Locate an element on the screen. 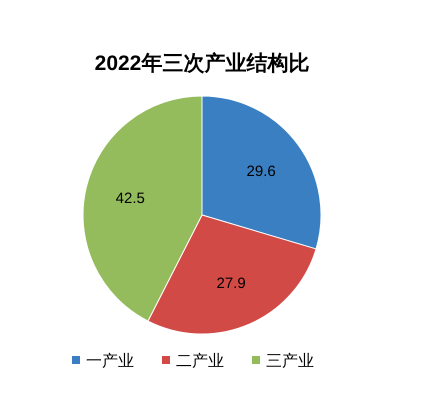 The width and height of the screenshot is (426, 403). legend-label: 一产业 is located at coordinates (110, 361).